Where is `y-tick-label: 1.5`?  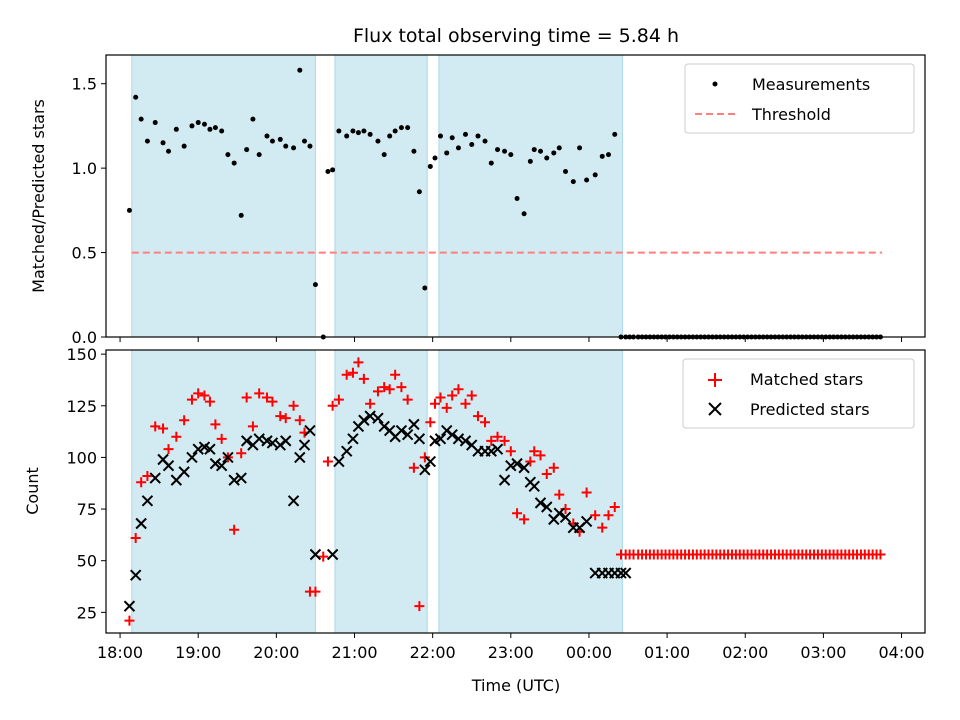
y-tick-label: 1.5 is located at coordinates (84, 84).